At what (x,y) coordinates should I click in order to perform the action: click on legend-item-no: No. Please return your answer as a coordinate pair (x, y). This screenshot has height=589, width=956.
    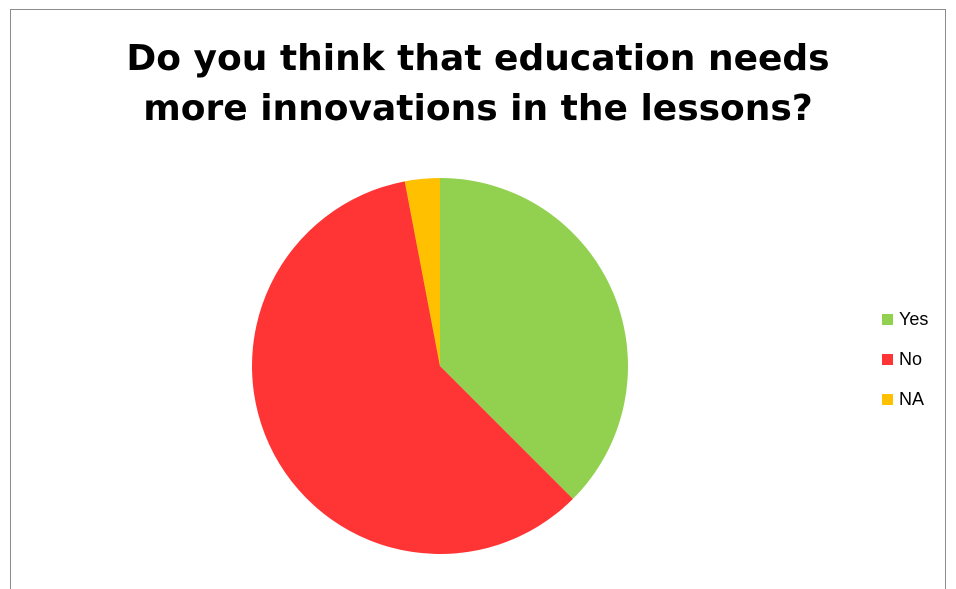
    Looking at the image, I should click on (905, 359).